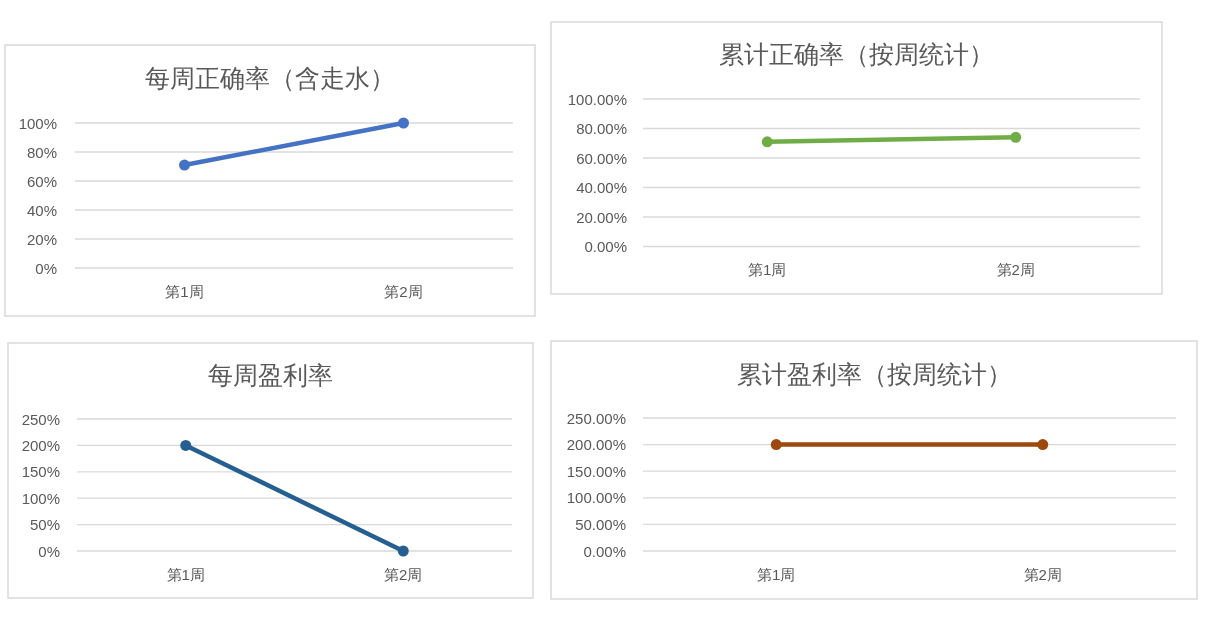  What do you see at coordinates (270, 375) in the screenshot?
I see `title: 每周盈利率` at bounding box center [270, 375].